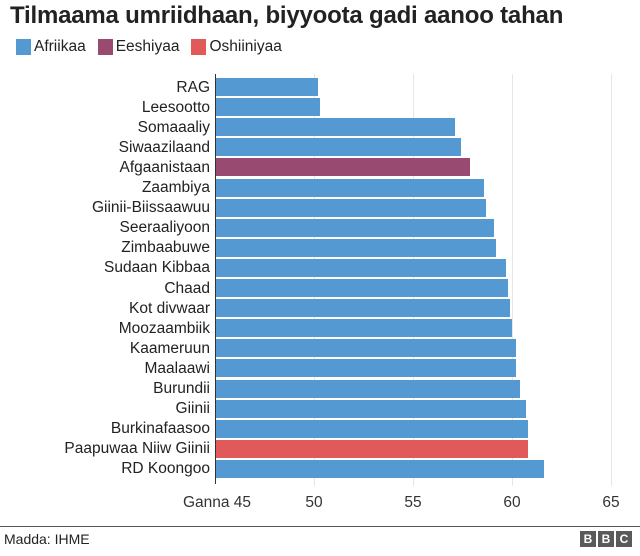 Image resolution: width=640 pixels, height=556 pixels. Describe the element at coordinates (199, 47) in the screenshot. I see `legend-swatch-oceania` at that location.